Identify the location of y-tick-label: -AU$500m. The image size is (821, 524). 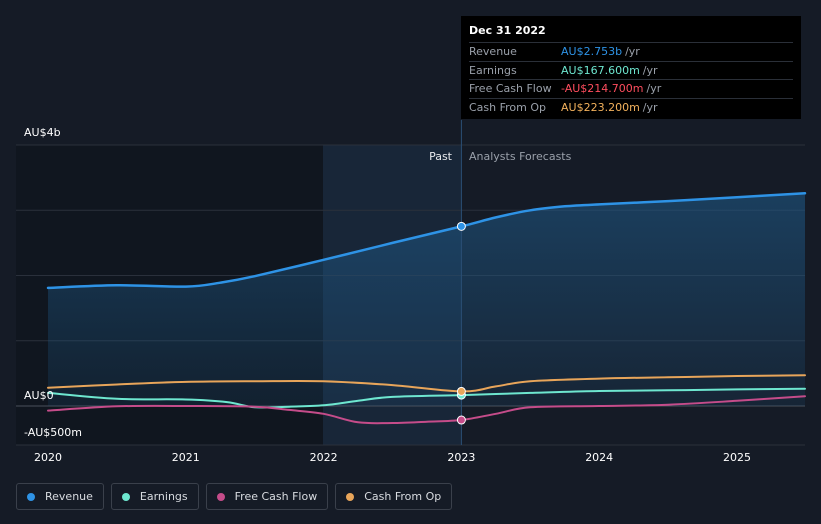
(53, 432).